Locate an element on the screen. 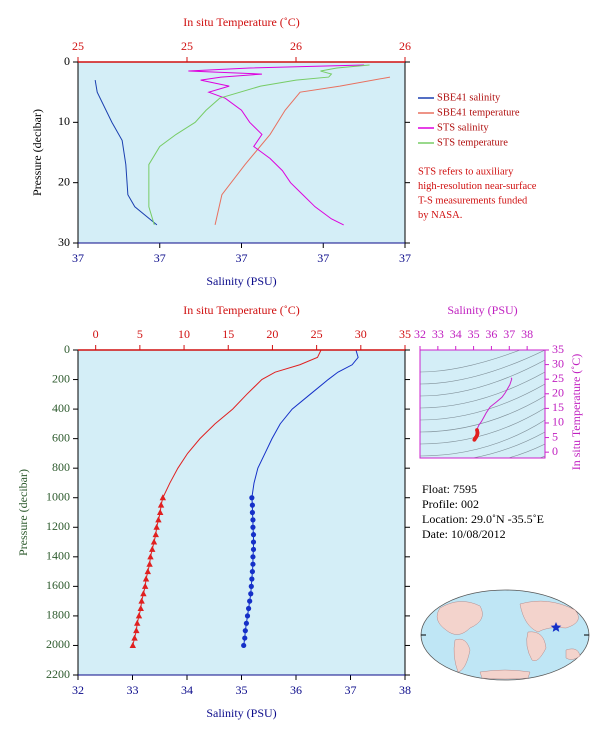  legend-label: STS salinity is located at coordinates (463, 127).